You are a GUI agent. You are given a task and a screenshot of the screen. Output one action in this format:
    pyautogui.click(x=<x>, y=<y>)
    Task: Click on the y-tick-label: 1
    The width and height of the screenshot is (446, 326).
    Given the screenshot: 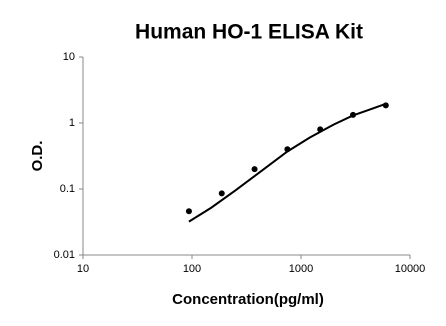 What is the action you would take?
    pyautogui.click(x=72, y=123)
    